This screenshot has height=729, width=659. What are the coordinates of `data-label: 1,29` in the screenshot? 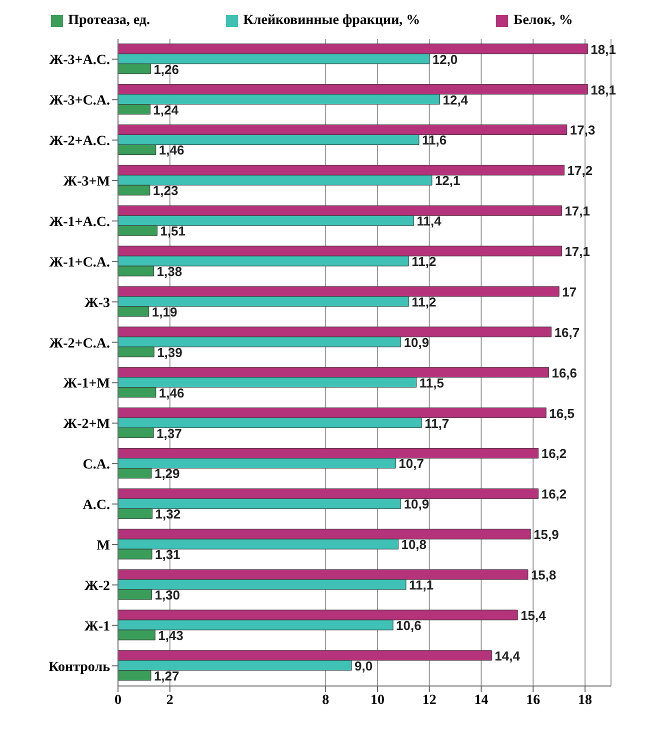 It's located at (167, 474).